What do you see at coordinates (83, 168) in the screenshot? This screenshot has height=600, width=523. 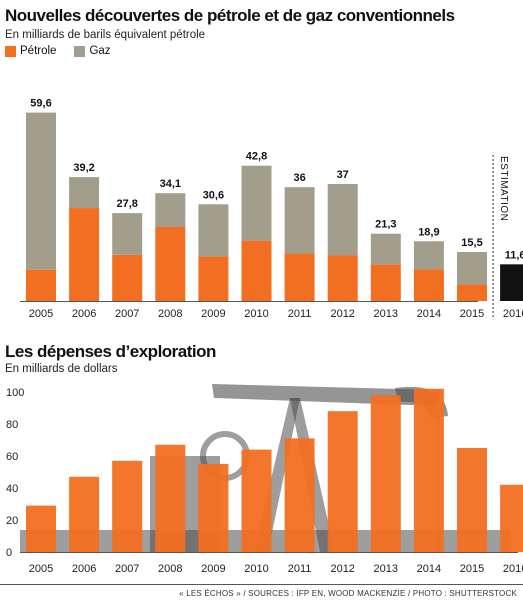 I see `bar-total-label-2006: 39,2` at bounding box center [83, 168].